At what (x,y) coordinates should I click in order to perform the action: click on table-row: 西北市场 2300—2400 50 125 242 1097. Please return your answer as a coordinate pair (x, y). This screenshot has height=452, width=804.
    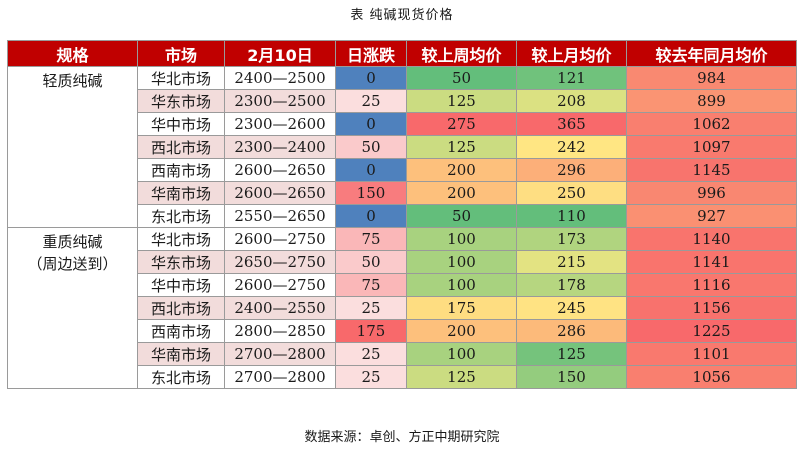
    Looking at the image, I should click on (402, 147).